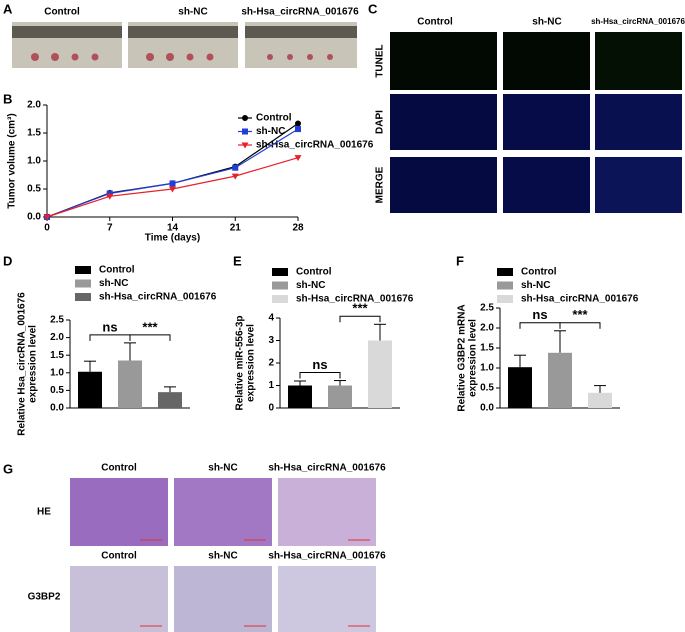  What do you see at coordinates (47, 228) in the screenshot?
I see `x-tick-label: 0` at bounding box center [47, 228].